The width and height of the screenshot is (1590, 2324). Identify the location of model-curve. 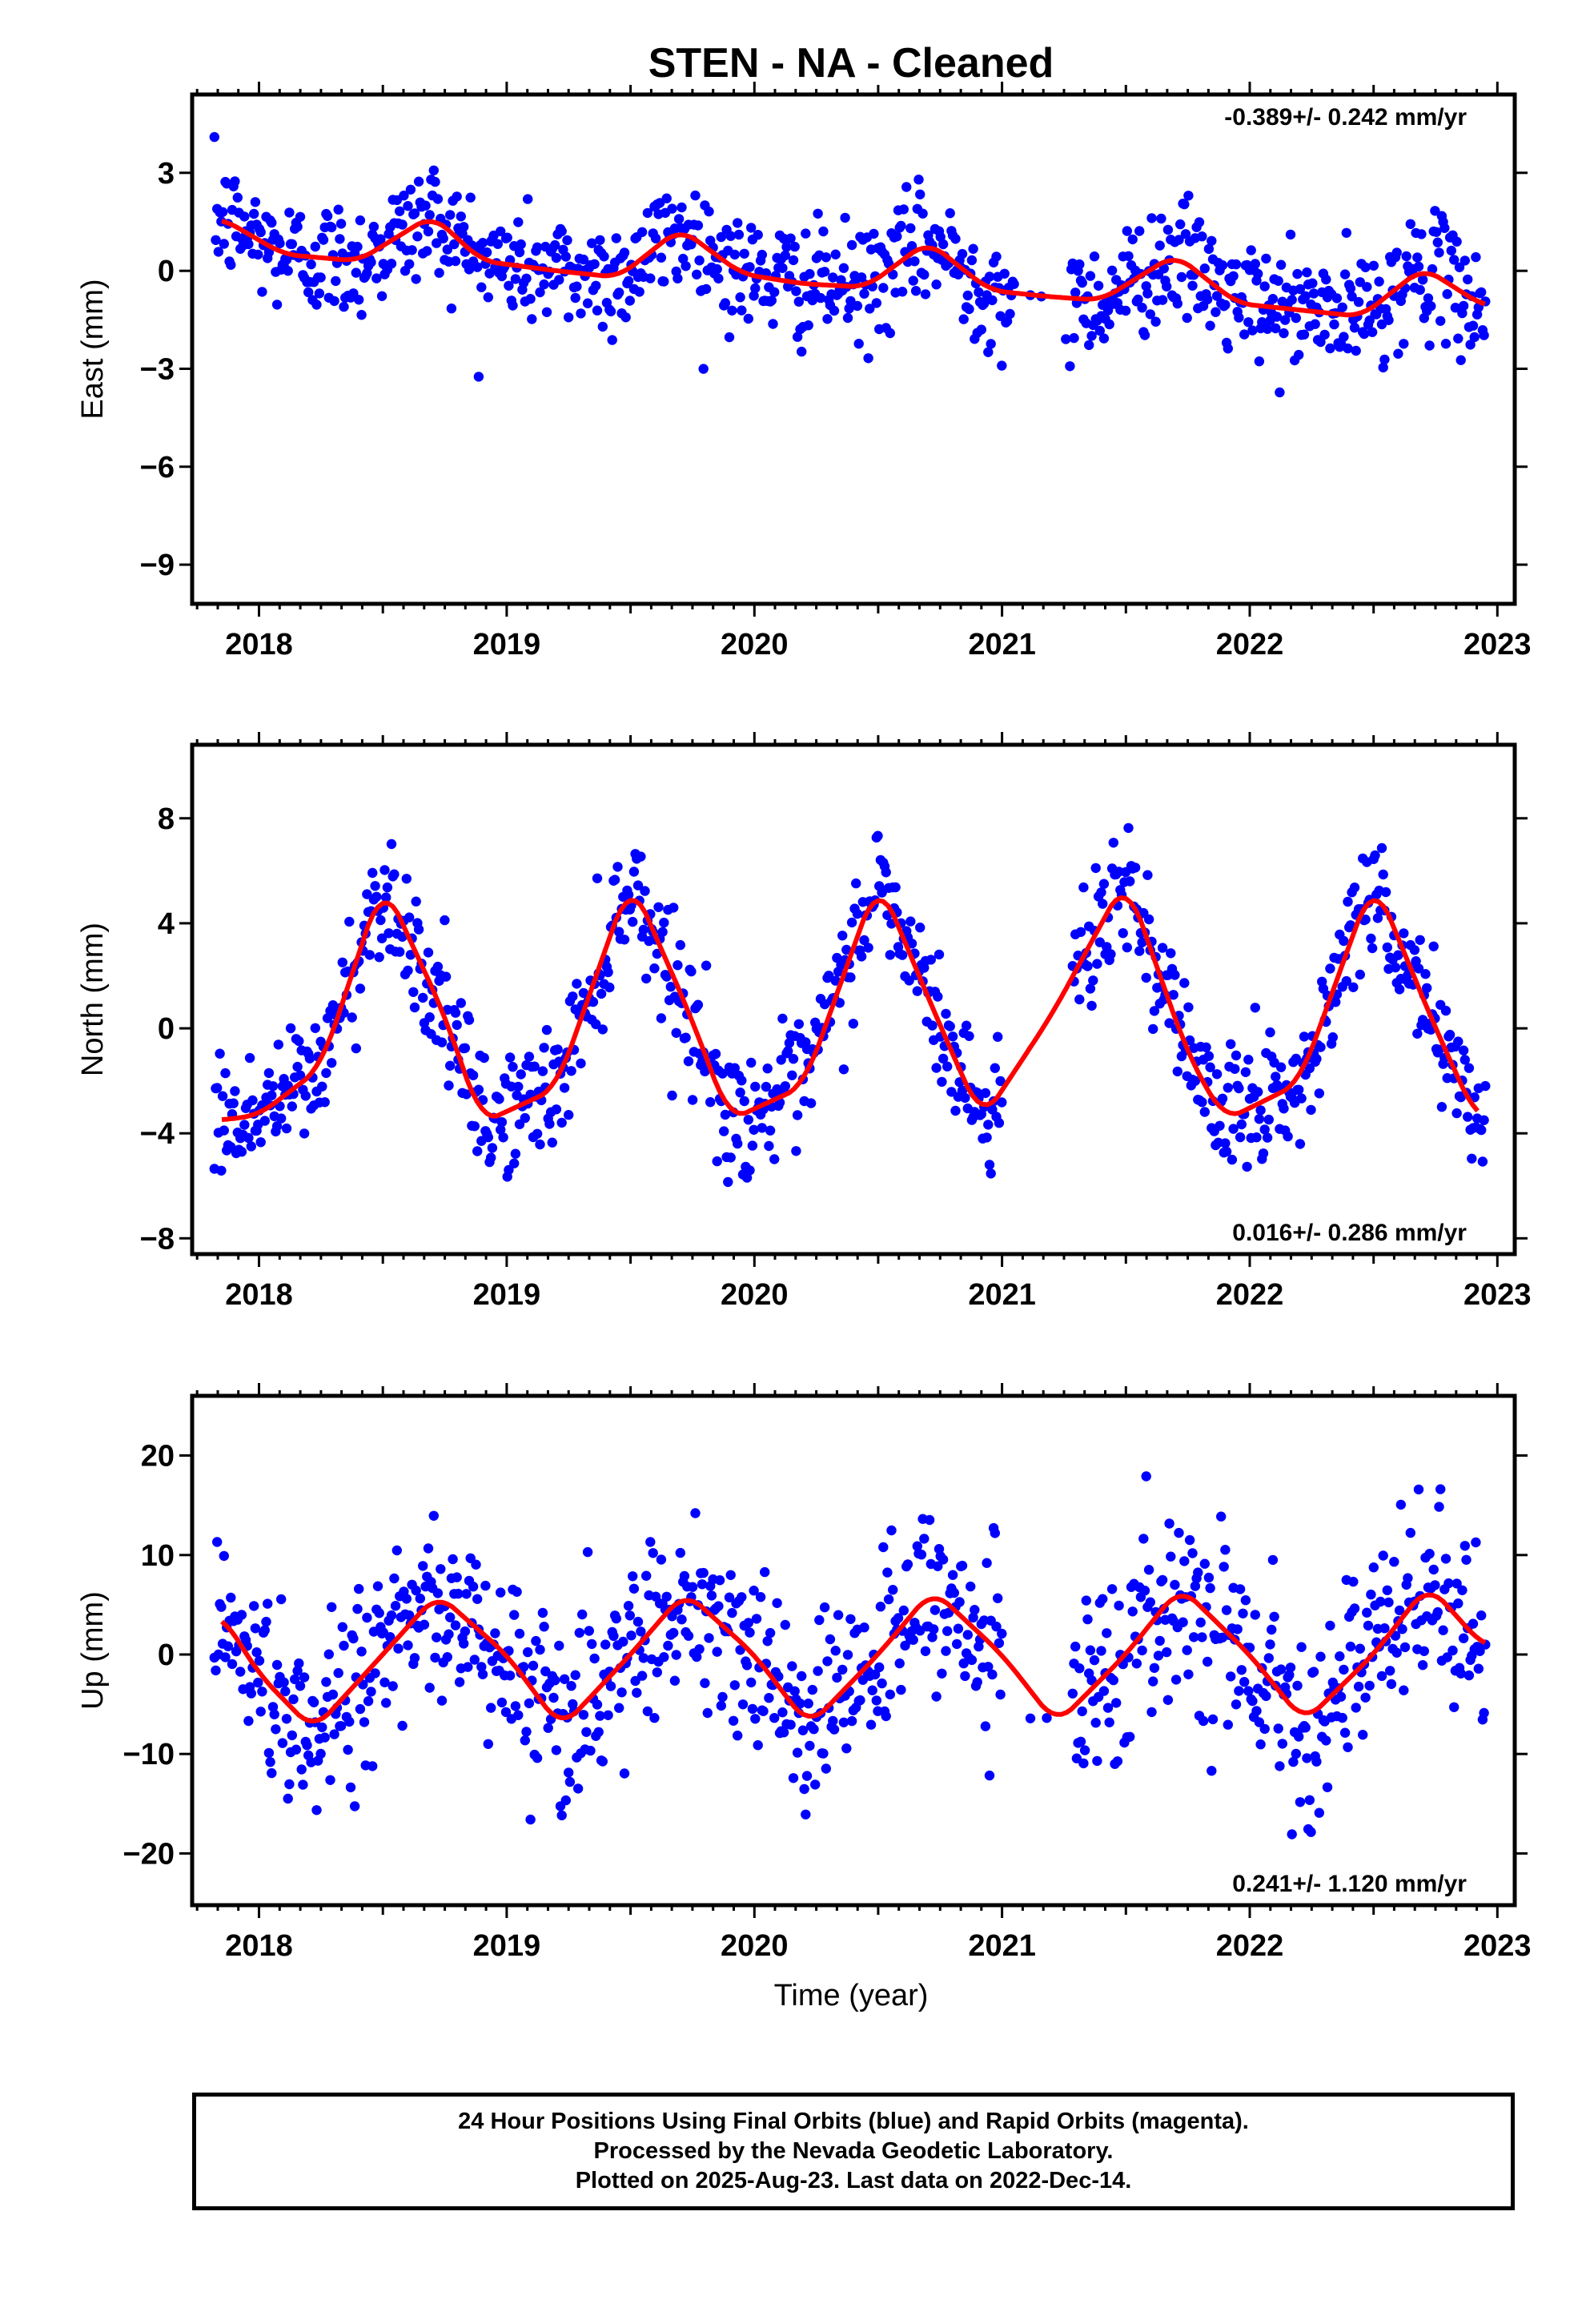
(853, 268).